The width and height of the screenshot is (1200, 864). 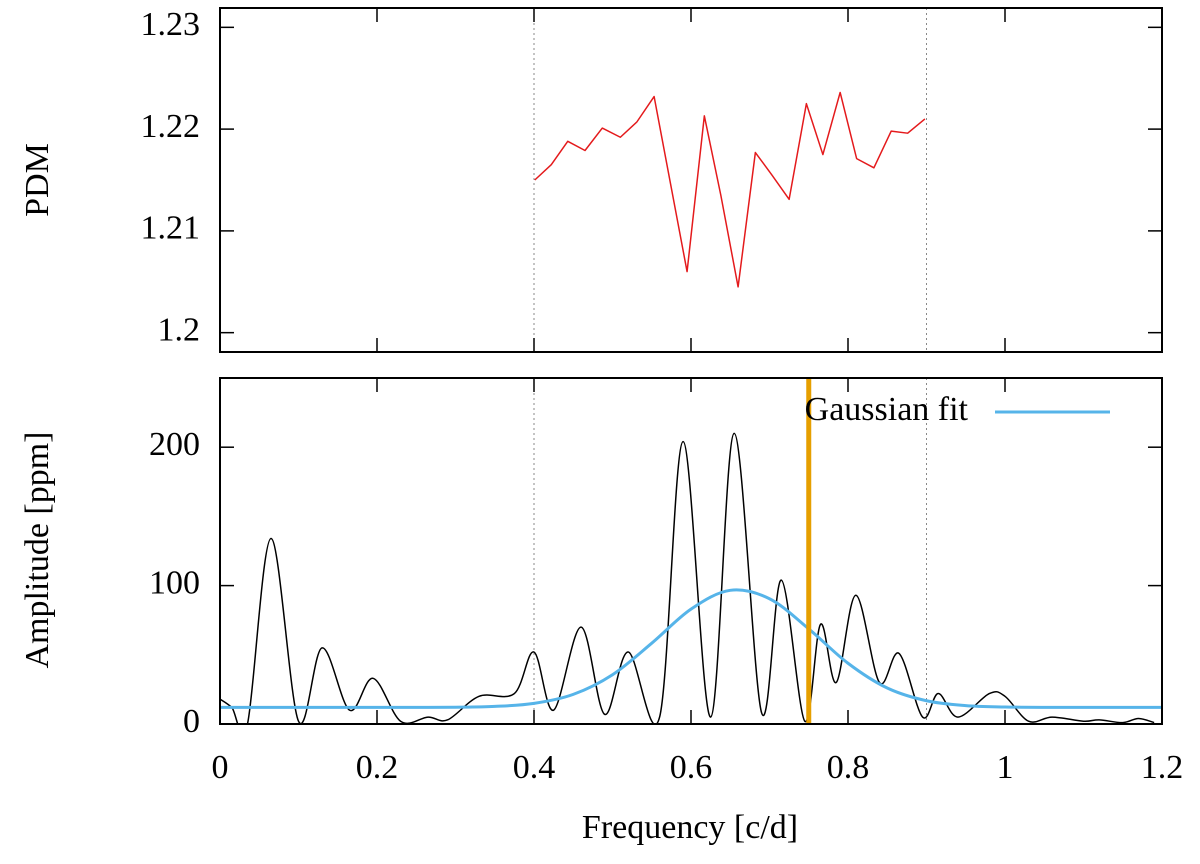 What do you see at coordinates (534, 767) in the screenshot?
I see `x-tick-label: 0.4` at bounding box center [534, 767].